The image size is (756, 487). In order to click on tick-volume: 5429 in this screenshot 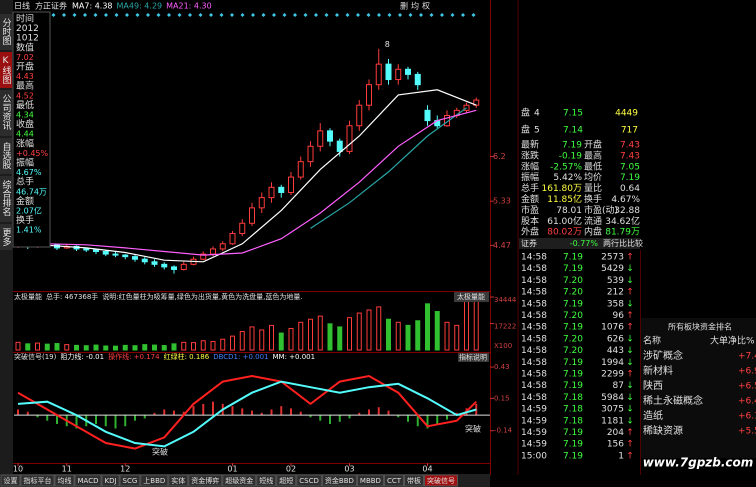, I will do `click(612, 269)`.